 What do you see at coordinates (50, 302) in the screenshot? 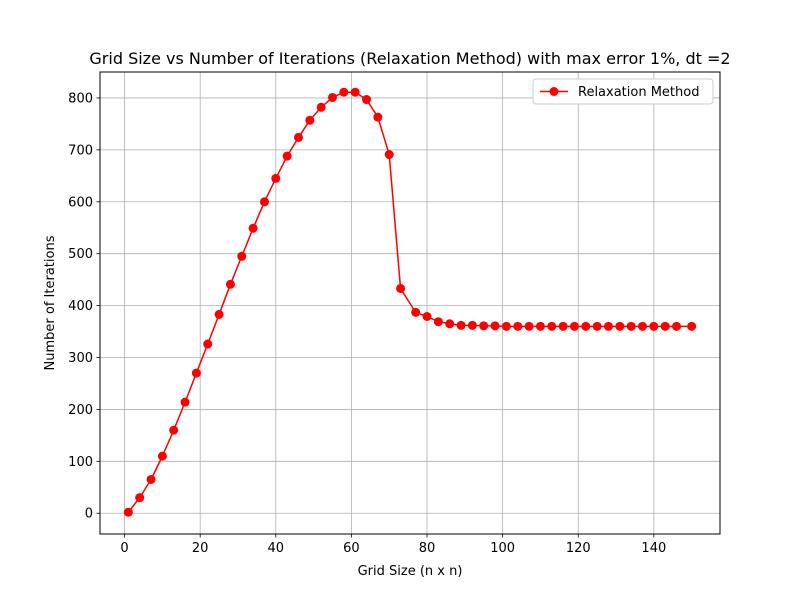
I see `y-axis-label: Number of Iterations` at bounding box center [50, 302].